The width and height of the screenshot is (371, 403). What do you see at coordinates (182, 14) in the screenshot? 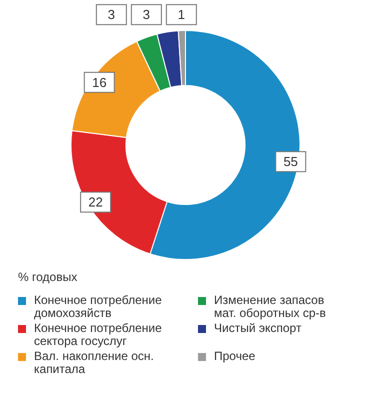
I see `data-label: 1` at bounding box center [182, 14].